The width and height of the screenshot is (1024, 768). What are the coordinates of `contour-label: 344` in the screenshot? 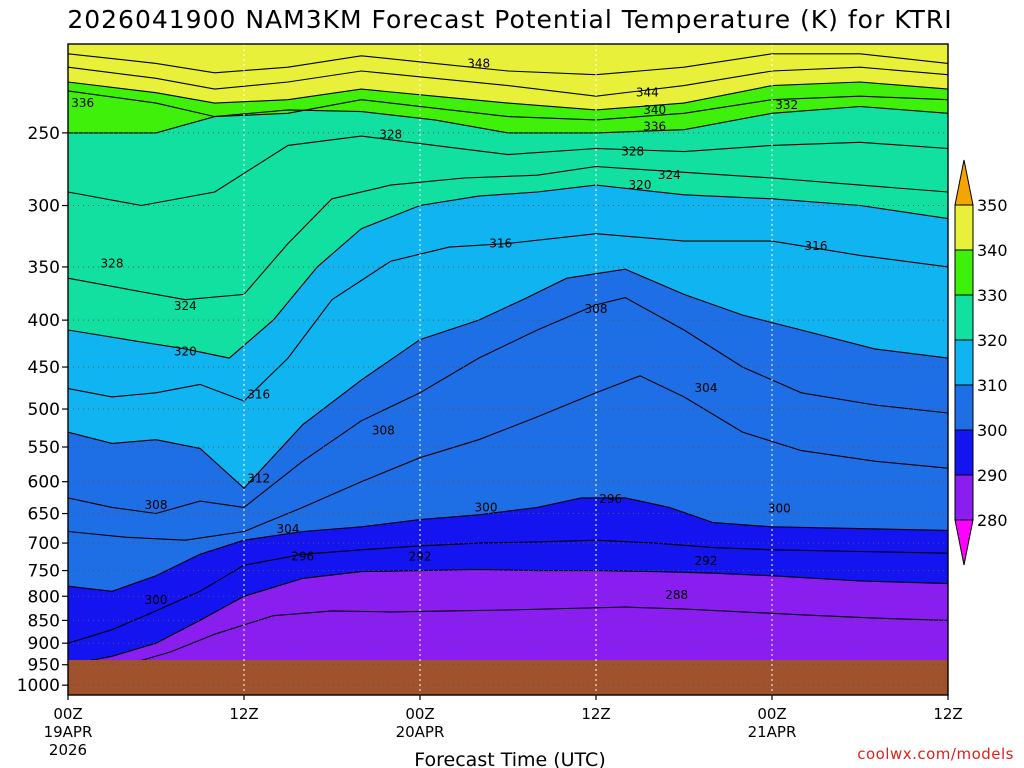 It's located at (647, 93).